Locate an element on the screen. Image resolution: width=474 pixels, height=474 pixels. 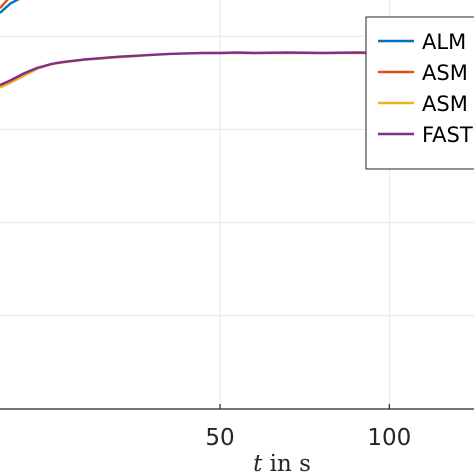
x-tick-label-0: 50 is located at coordinates (219, 438).